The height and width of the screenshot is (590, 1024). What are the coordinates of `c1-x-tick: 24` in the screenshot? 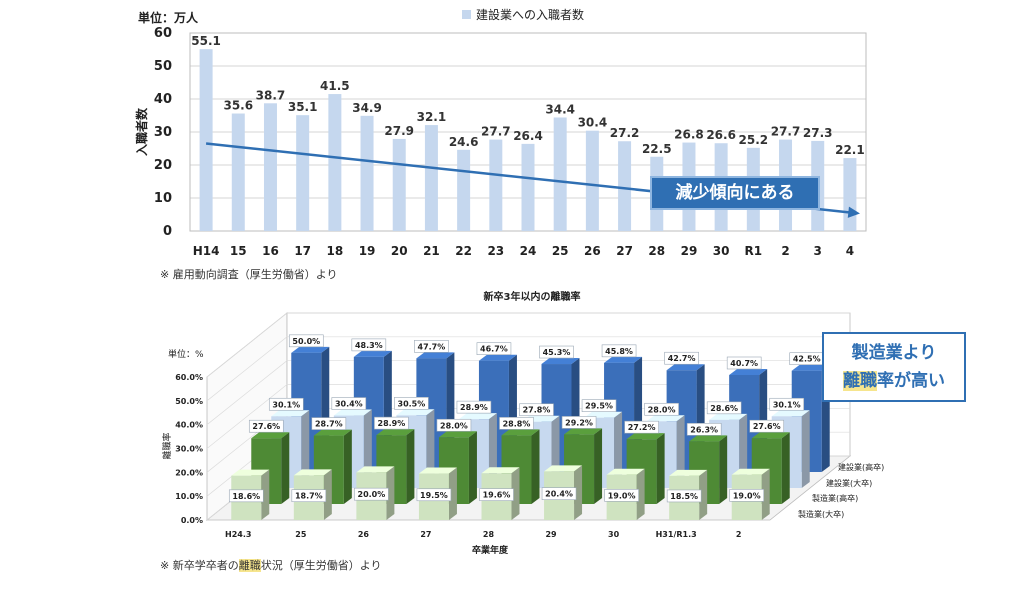 It's located at (528, 251).